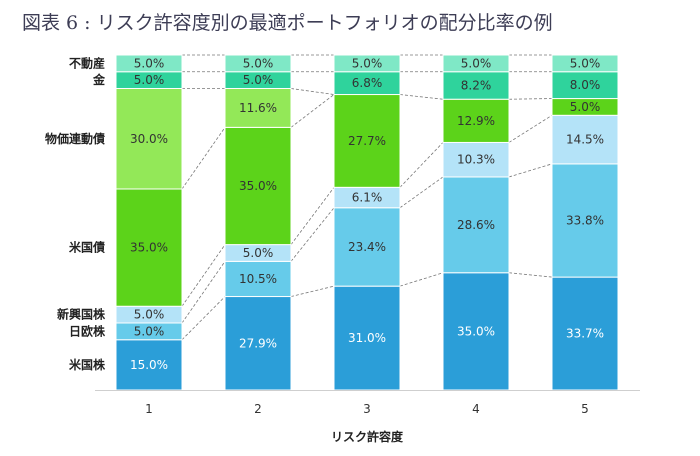 Image resolution: width=700 pixels, height=456 pixels. I want to click on data-label: 15.0%, so click(149, 365).